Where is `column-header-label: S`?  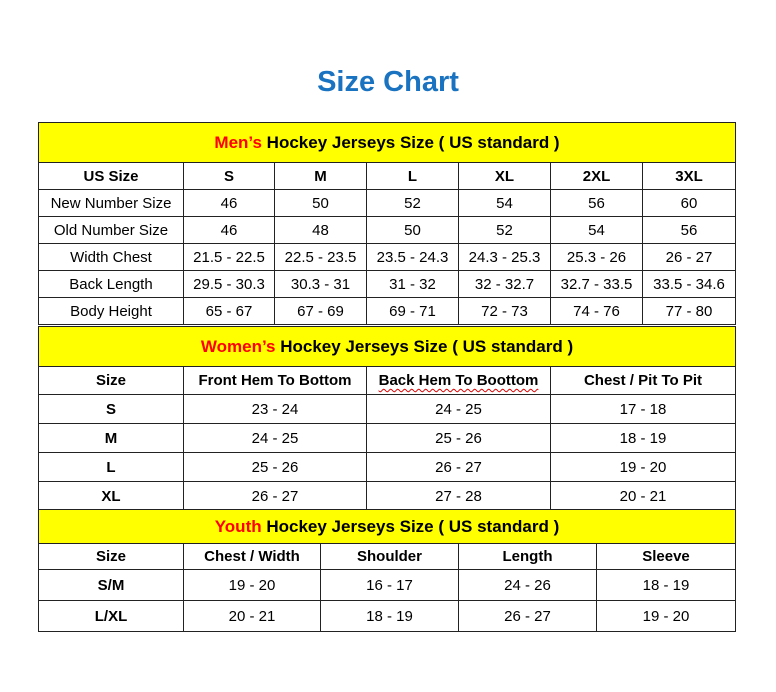
column-header-label: S is located at coordinates (228, 176).